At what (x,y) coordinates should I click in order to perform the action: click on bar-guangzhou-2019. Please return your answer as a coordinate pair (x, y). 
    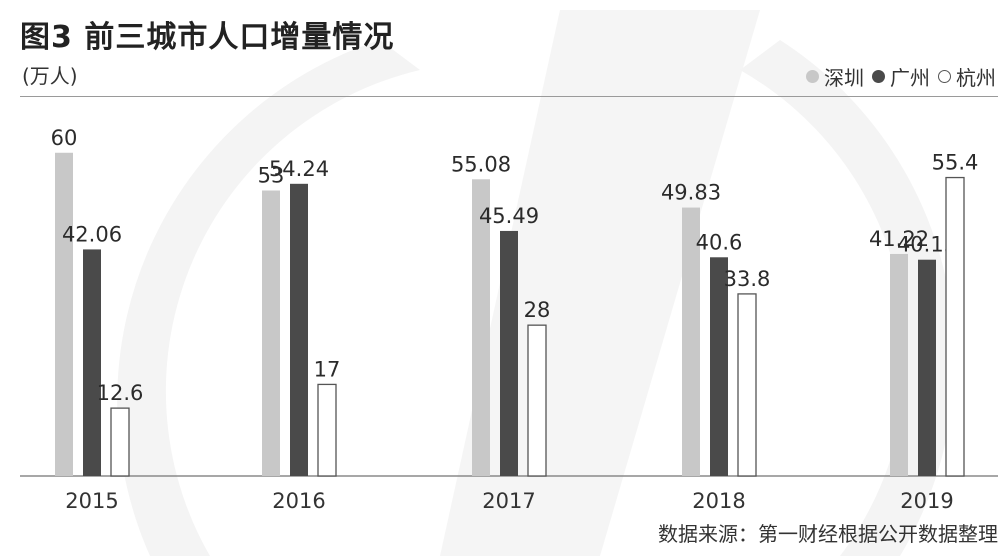
    Looking at the image, I should click on (927, 367).